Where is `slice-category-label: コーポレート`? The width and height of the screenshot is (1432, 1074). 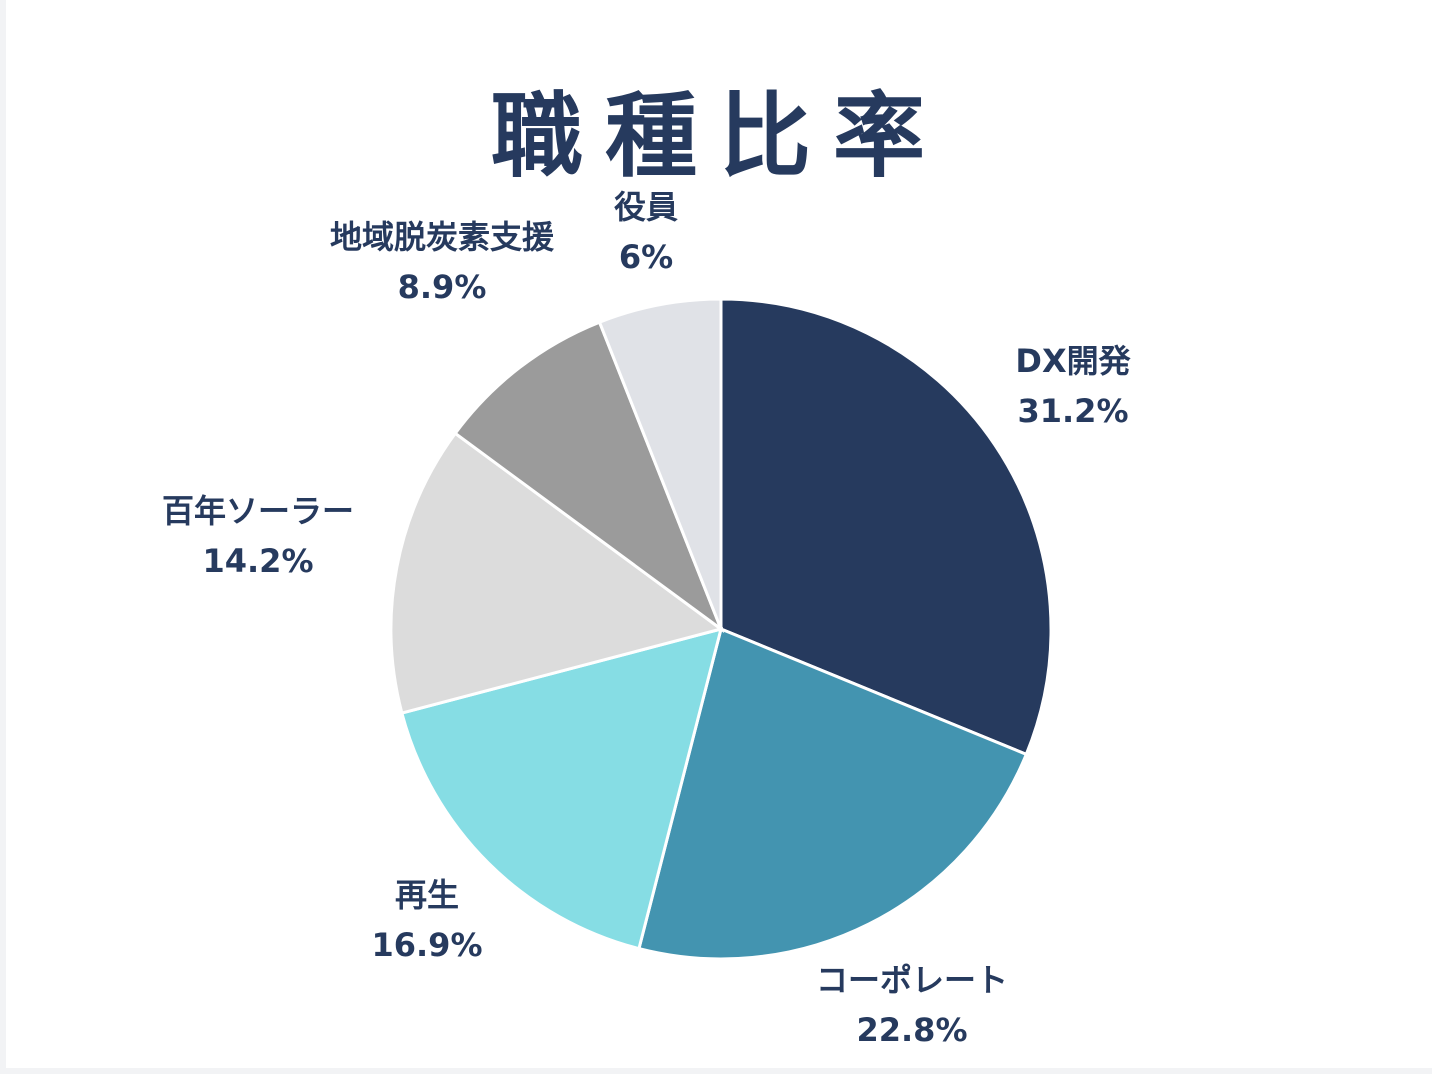 slice-category-label: コーポレート is located at coordinates (912, 980).